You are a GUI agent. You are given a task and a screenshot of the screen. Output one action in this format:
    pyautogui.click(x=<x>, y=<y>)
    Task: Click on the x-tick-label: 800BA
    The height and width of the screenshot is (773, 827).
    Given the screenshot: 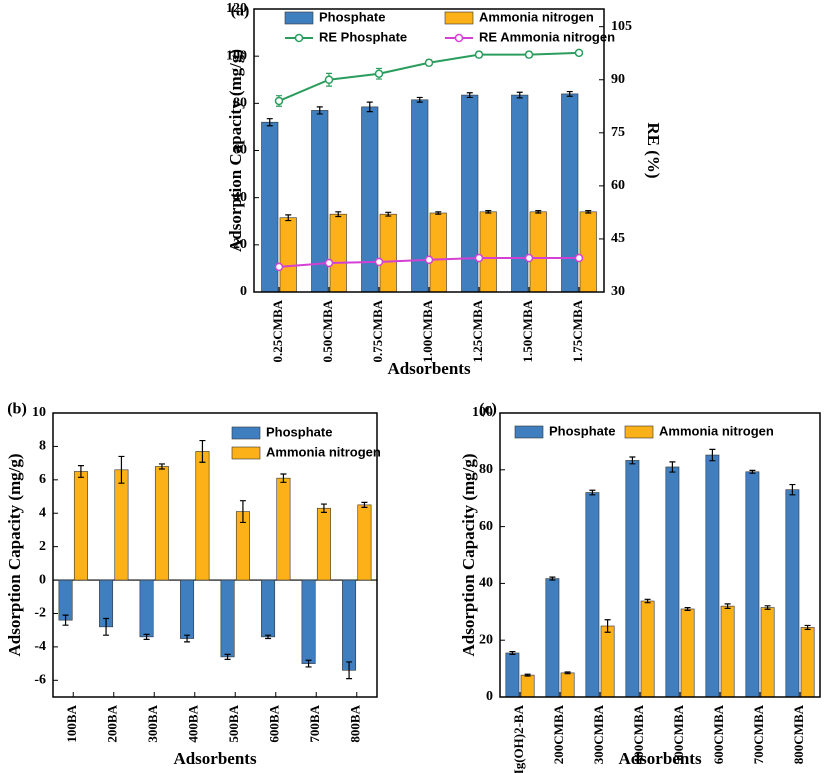 What is the action you would take?
    pyautogui.click(x=355, y=723)
    